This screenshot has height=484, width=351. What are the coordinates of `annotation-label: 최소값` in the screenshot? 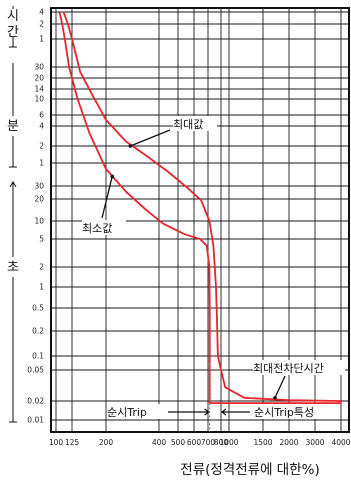 It's located at (97, 228).